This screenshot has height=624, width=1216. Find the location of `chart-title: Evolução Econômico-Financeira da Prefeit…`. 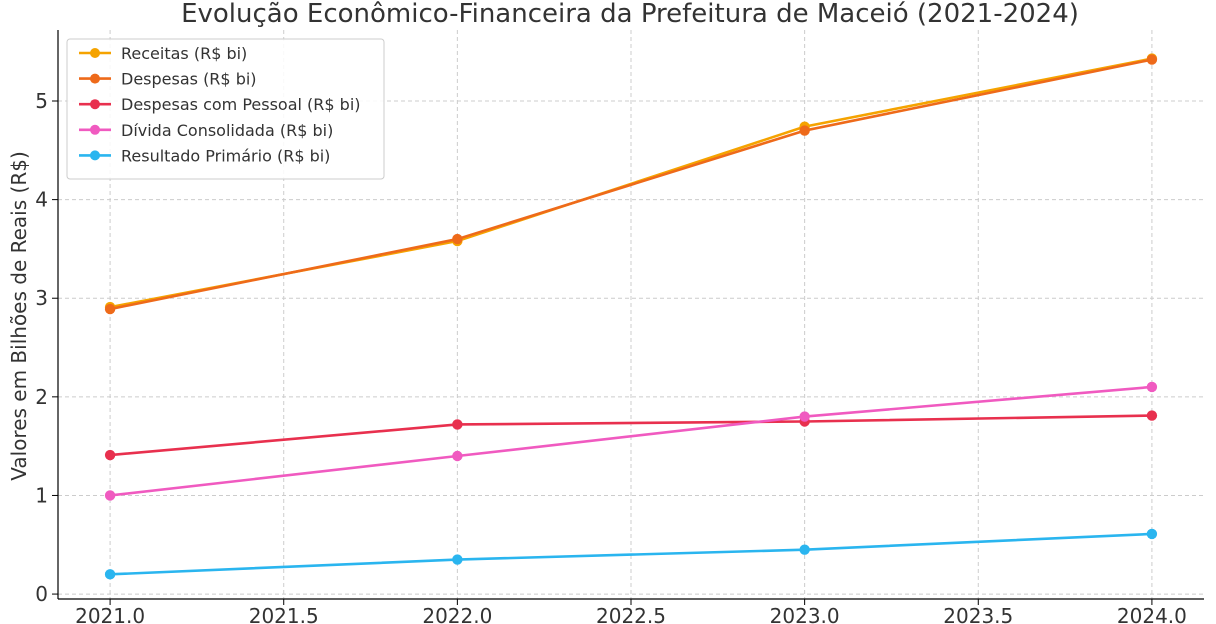

chart-title: Evolução Econômico-Financeira da Prefeit… is located at coordinates (630, 14).